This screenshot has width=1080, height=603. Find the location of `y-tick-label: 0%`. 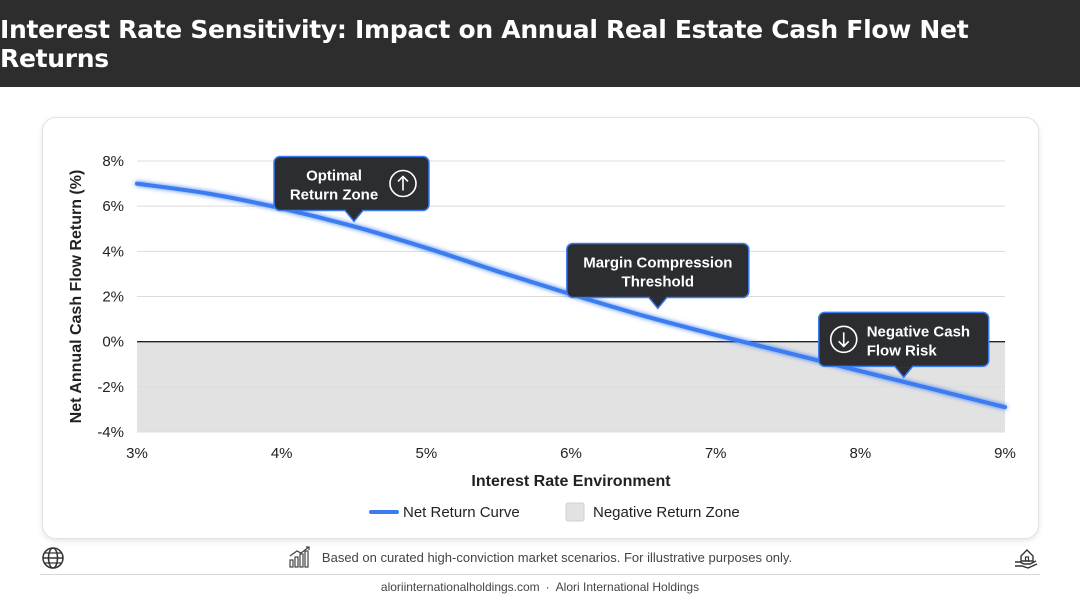

y-tick-label: 0% is located at coordinates (113, 342).